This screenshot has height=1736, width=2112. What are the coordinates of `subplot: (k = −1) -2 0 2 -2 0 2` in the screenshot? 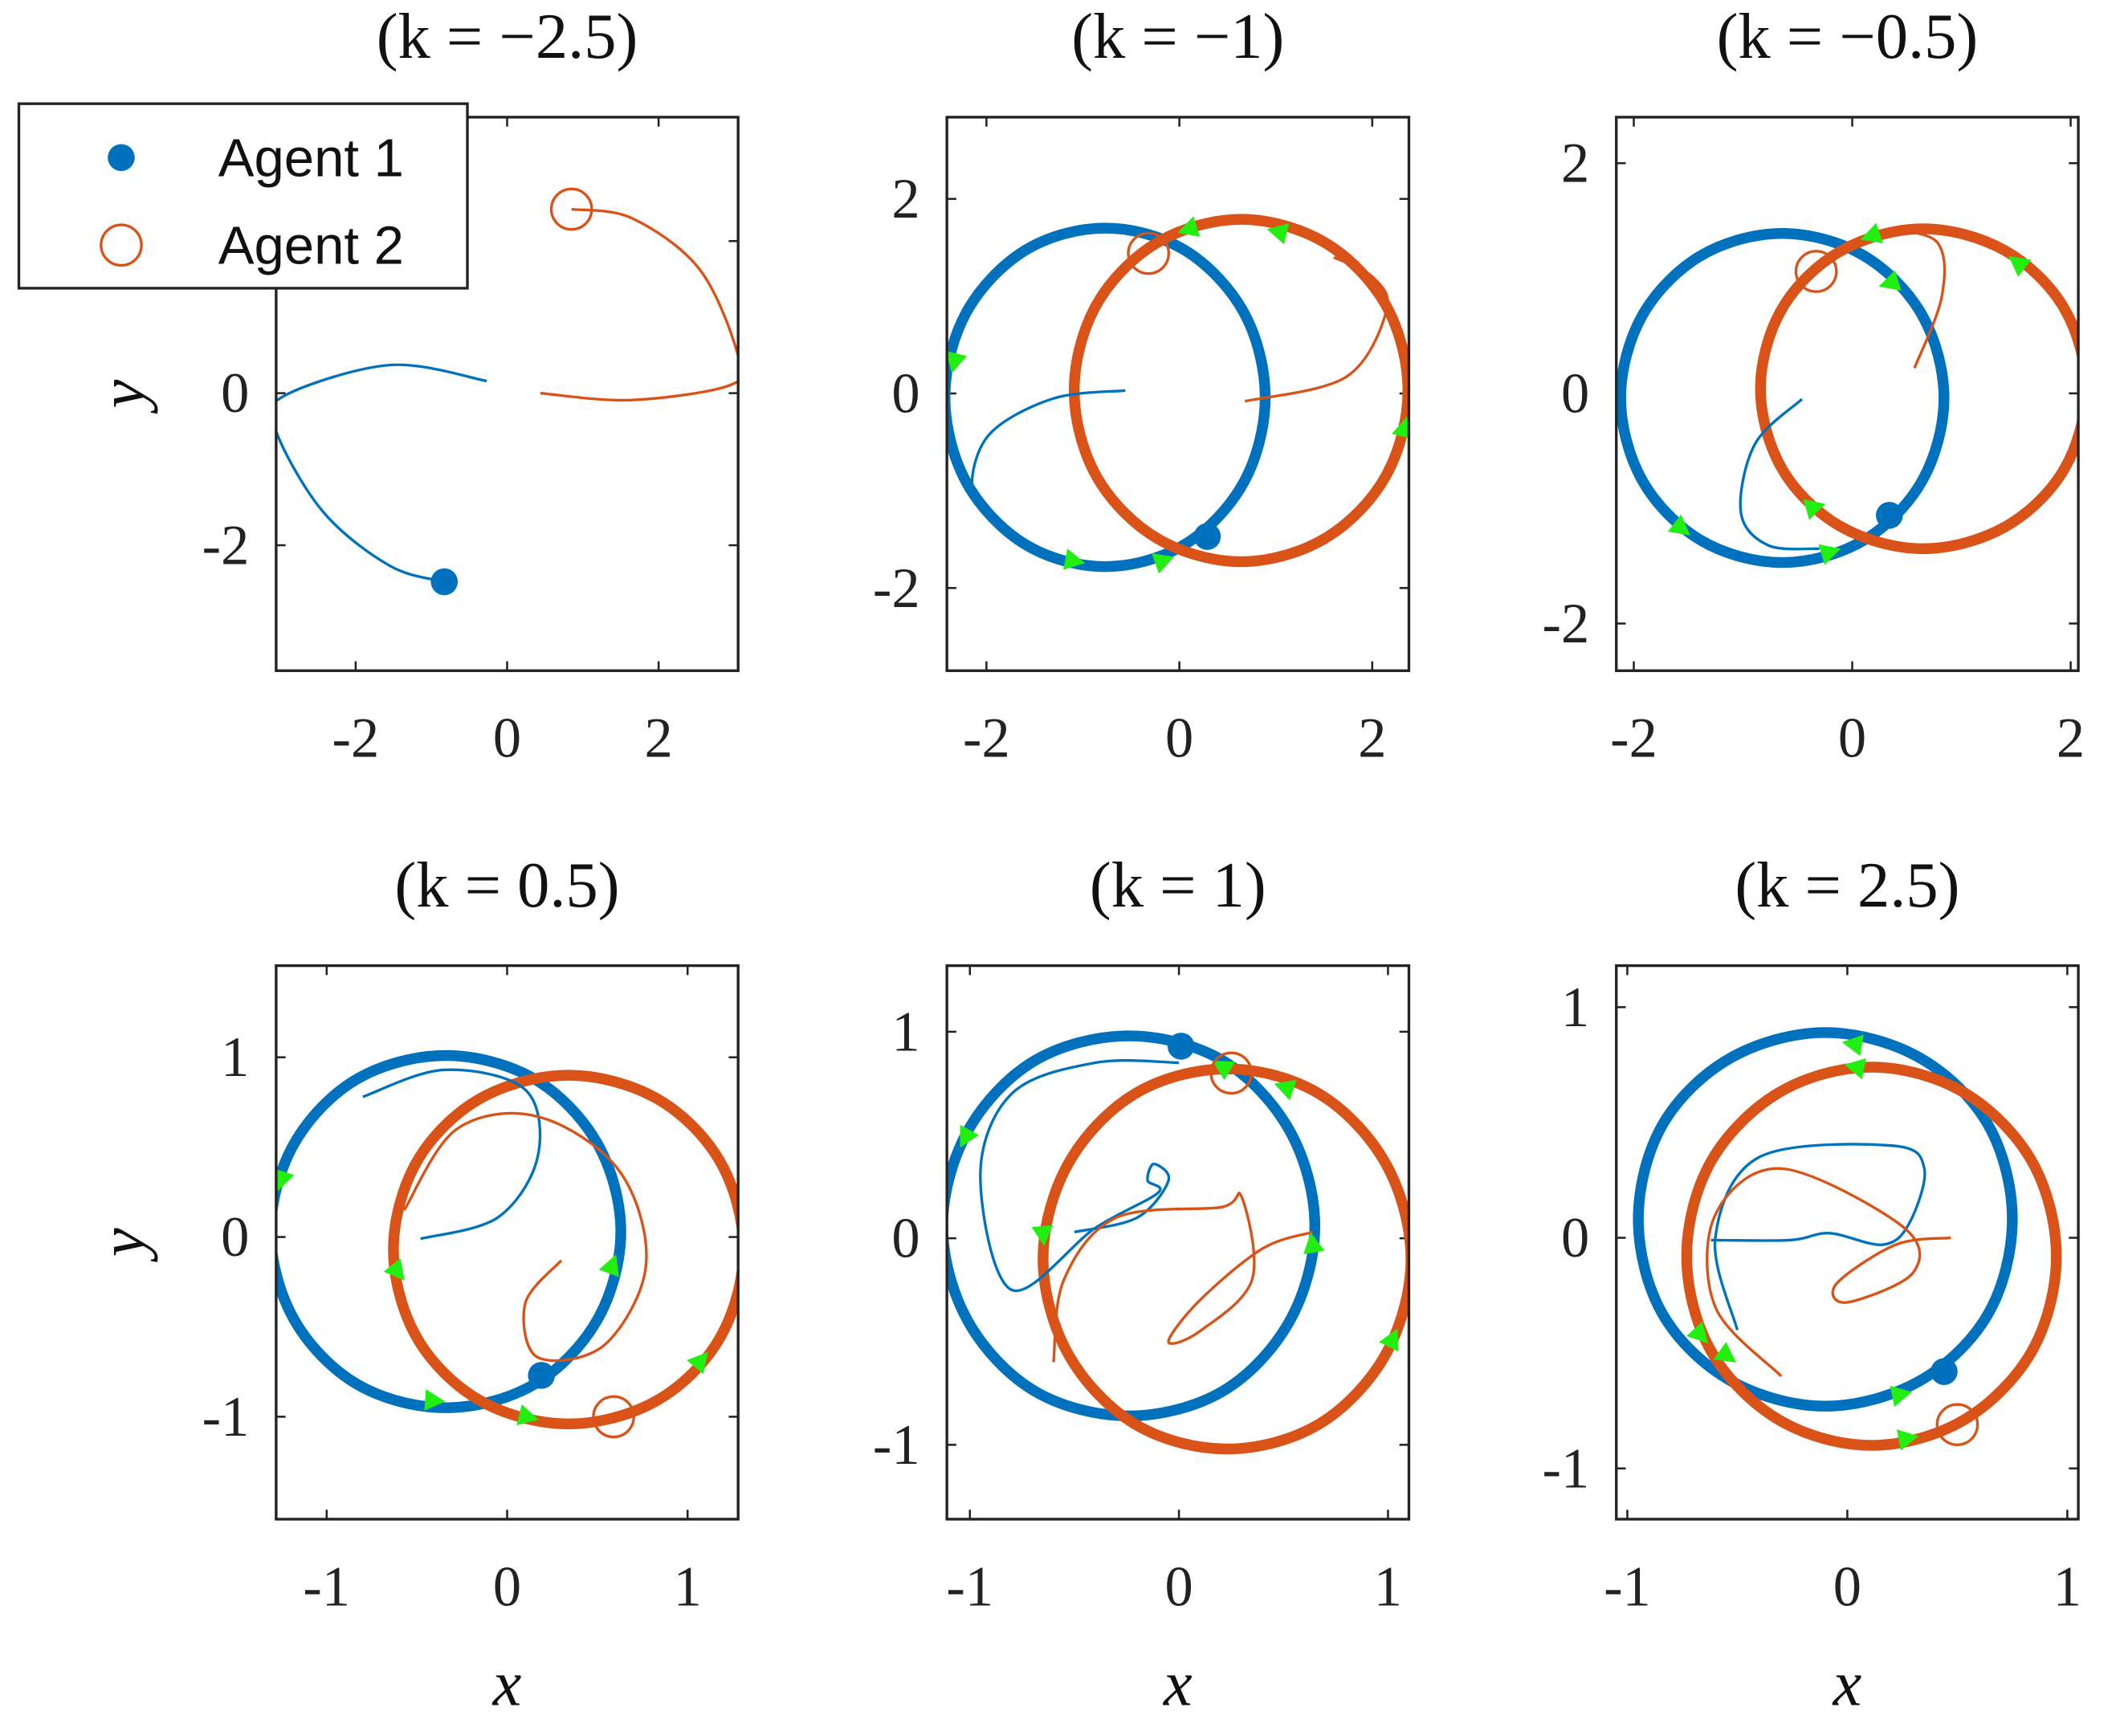 It's located at (1142, 385).